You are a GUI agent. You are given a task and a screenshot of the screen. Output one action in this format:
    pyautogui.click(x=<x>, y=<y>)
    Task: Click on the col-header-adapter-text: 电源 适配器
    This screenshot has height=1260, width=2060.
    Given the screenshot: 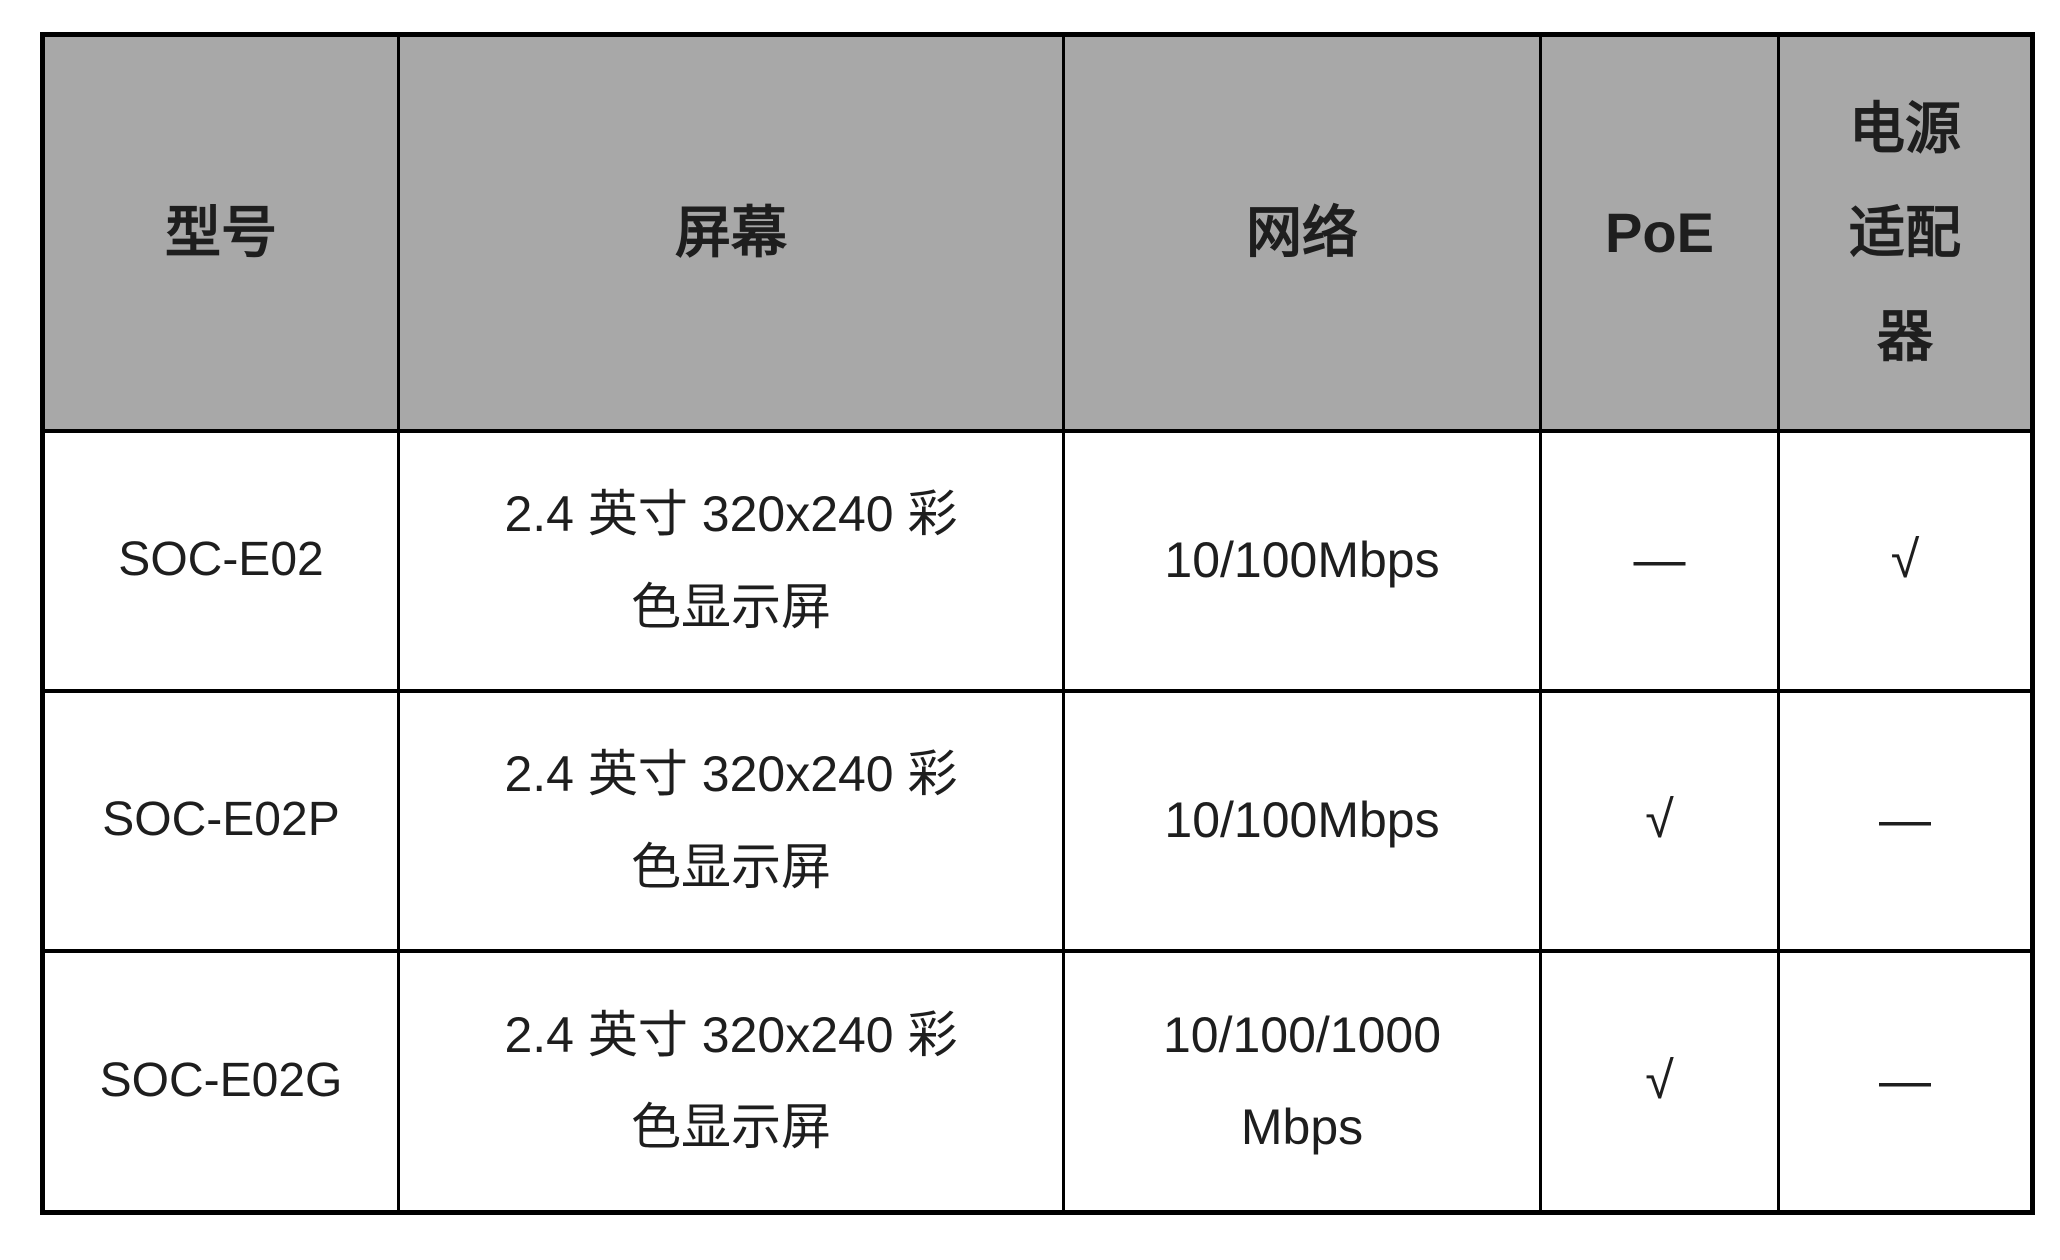 What is the action you would take?
    pyautogui.click(x=1905, y=232)
    